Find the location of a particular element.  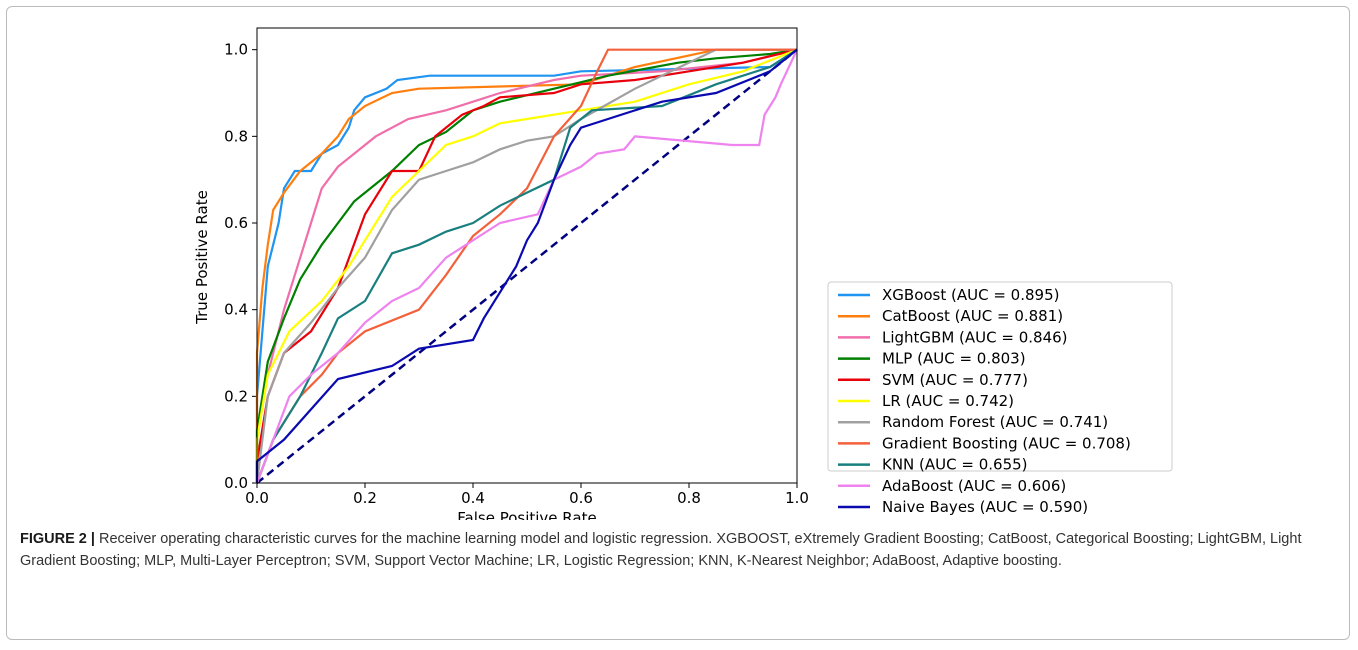

y-tick-label: 0.4 is located at coordinates (236, 310).